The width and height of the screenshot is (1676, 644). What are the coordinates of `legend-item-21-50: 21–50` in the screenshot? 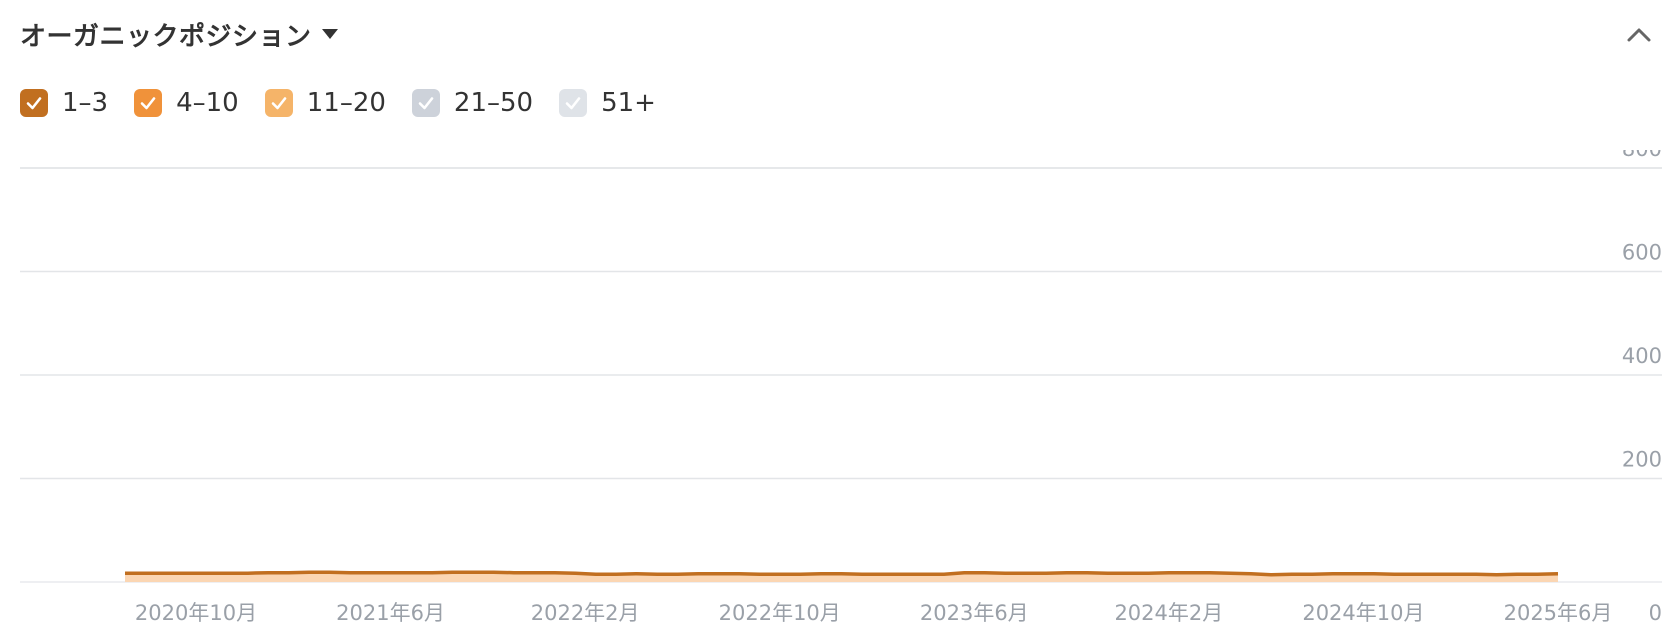 It's located at (472, 103).